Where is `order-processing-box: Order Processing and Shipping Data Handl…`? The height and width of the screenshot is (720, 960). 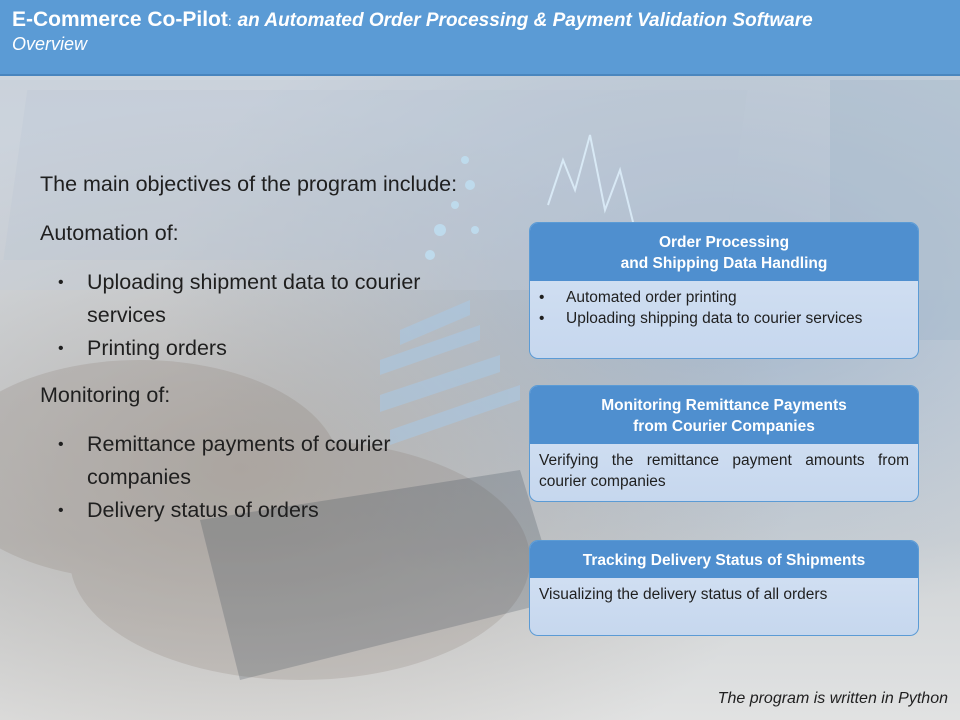
order-processing-box: Order Processing and Shipping Data Handl… is located at coordinates (724, 290).